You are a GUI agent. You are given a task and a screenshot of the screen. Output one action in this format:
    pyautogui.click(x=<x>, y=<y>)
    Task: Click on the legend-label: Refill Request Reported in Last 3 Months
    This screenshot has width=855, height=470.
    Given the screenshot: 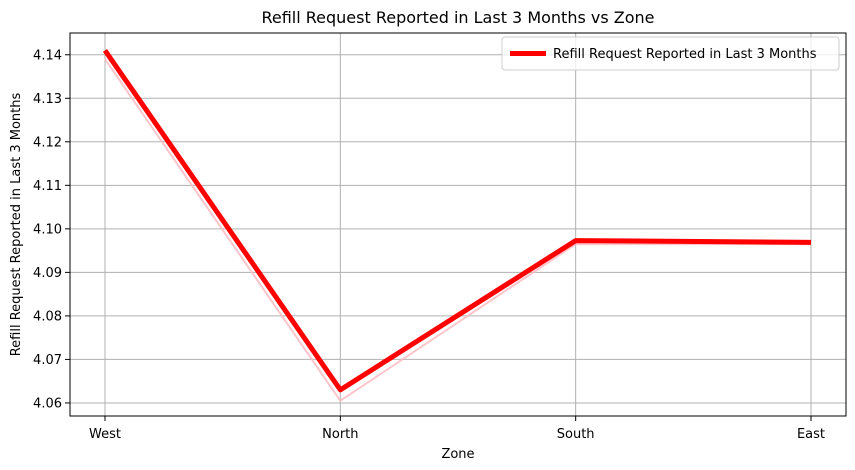 What is the action you would take?
    pyautogui.click(x=685, y=54)
    